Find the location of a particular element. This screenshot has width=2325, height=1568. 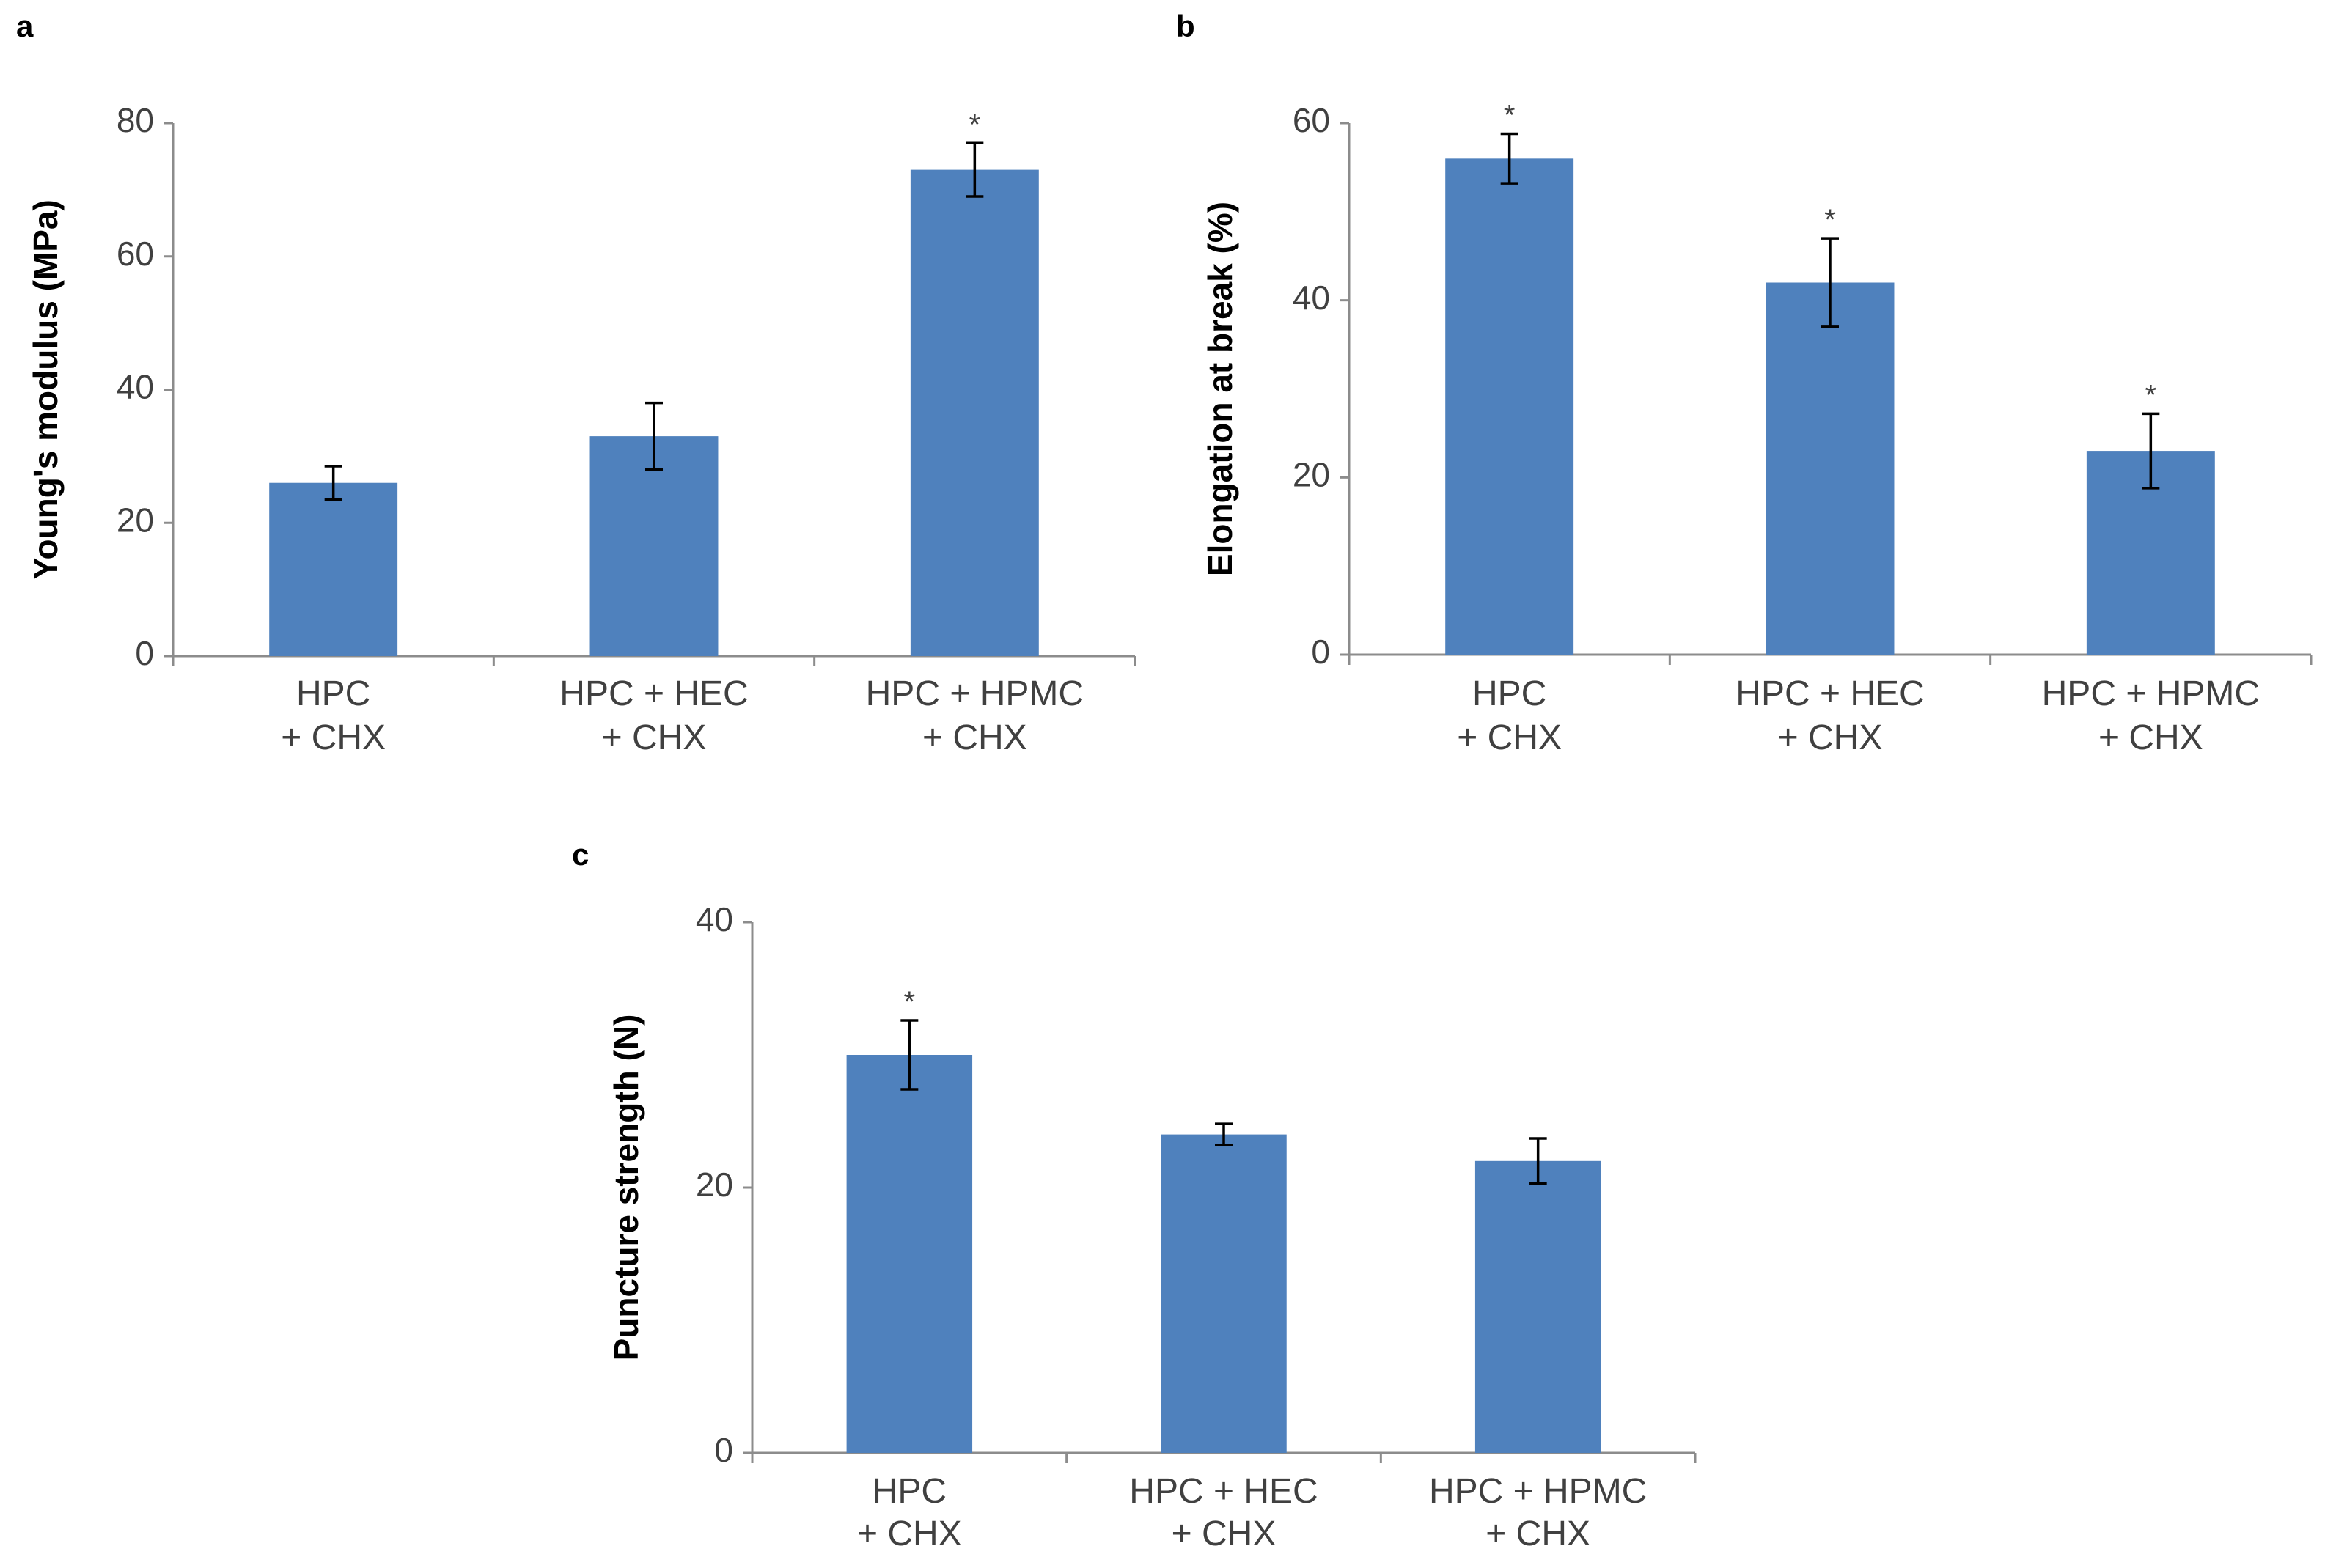

y-axis-label: Puncture strength (N) is located at coordinates (626, 1188).